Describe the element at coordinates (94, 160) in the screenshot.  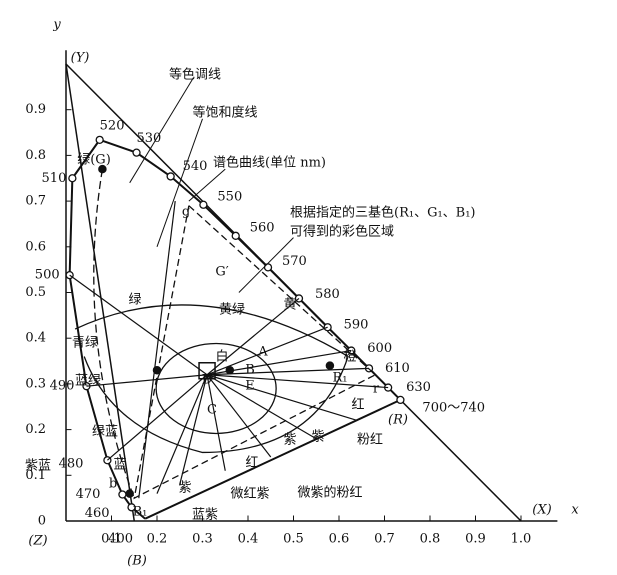
I see `label: 绿(G)` at that location.